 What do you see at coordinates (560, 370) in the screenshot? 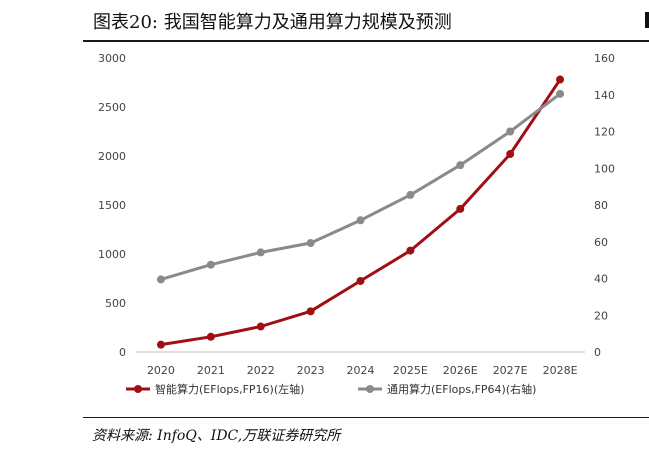
I see `x-tick-label: 2028E` at bounding box center [560, 370].